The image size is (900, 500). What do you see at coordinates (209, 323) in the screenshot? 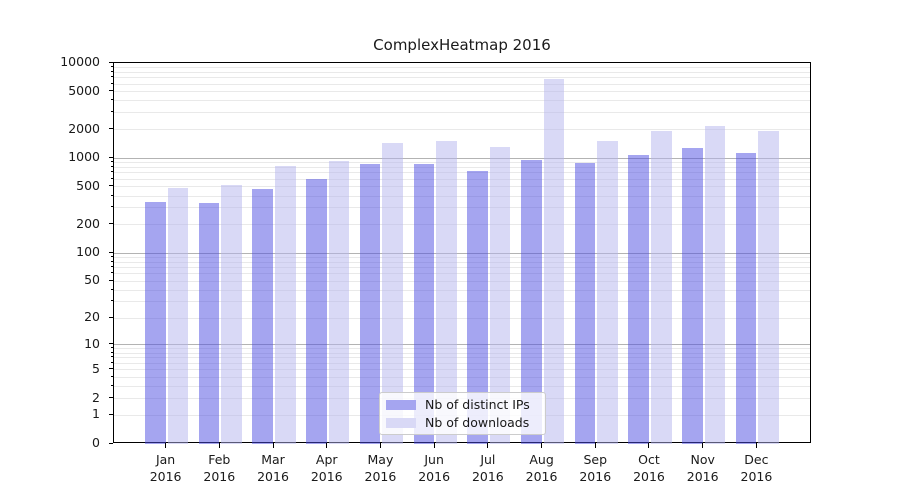
I see `bar-distinct-ips-feb` at bounding box center [209, 323].